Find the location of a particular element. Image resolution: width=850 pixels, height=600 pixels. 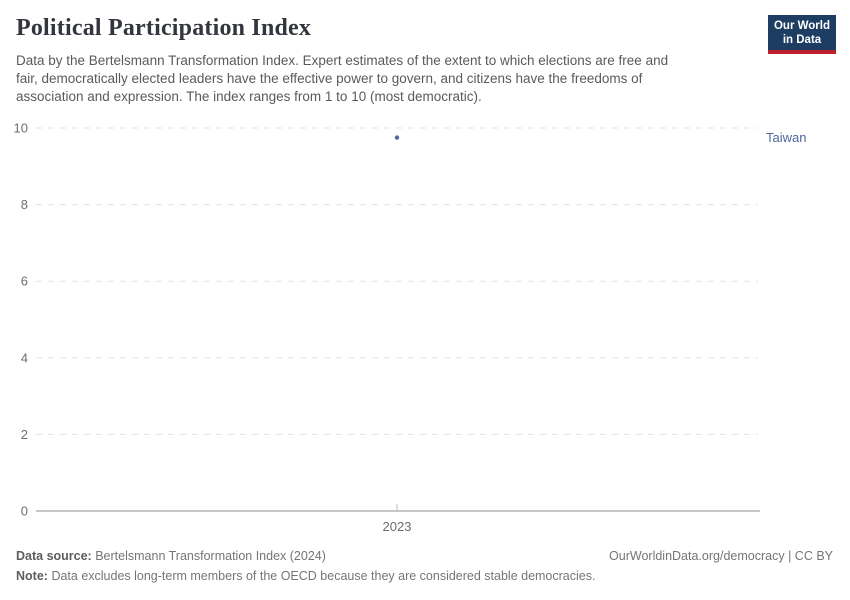

y-tick-label: 0 is located at coordinates (24, 511).